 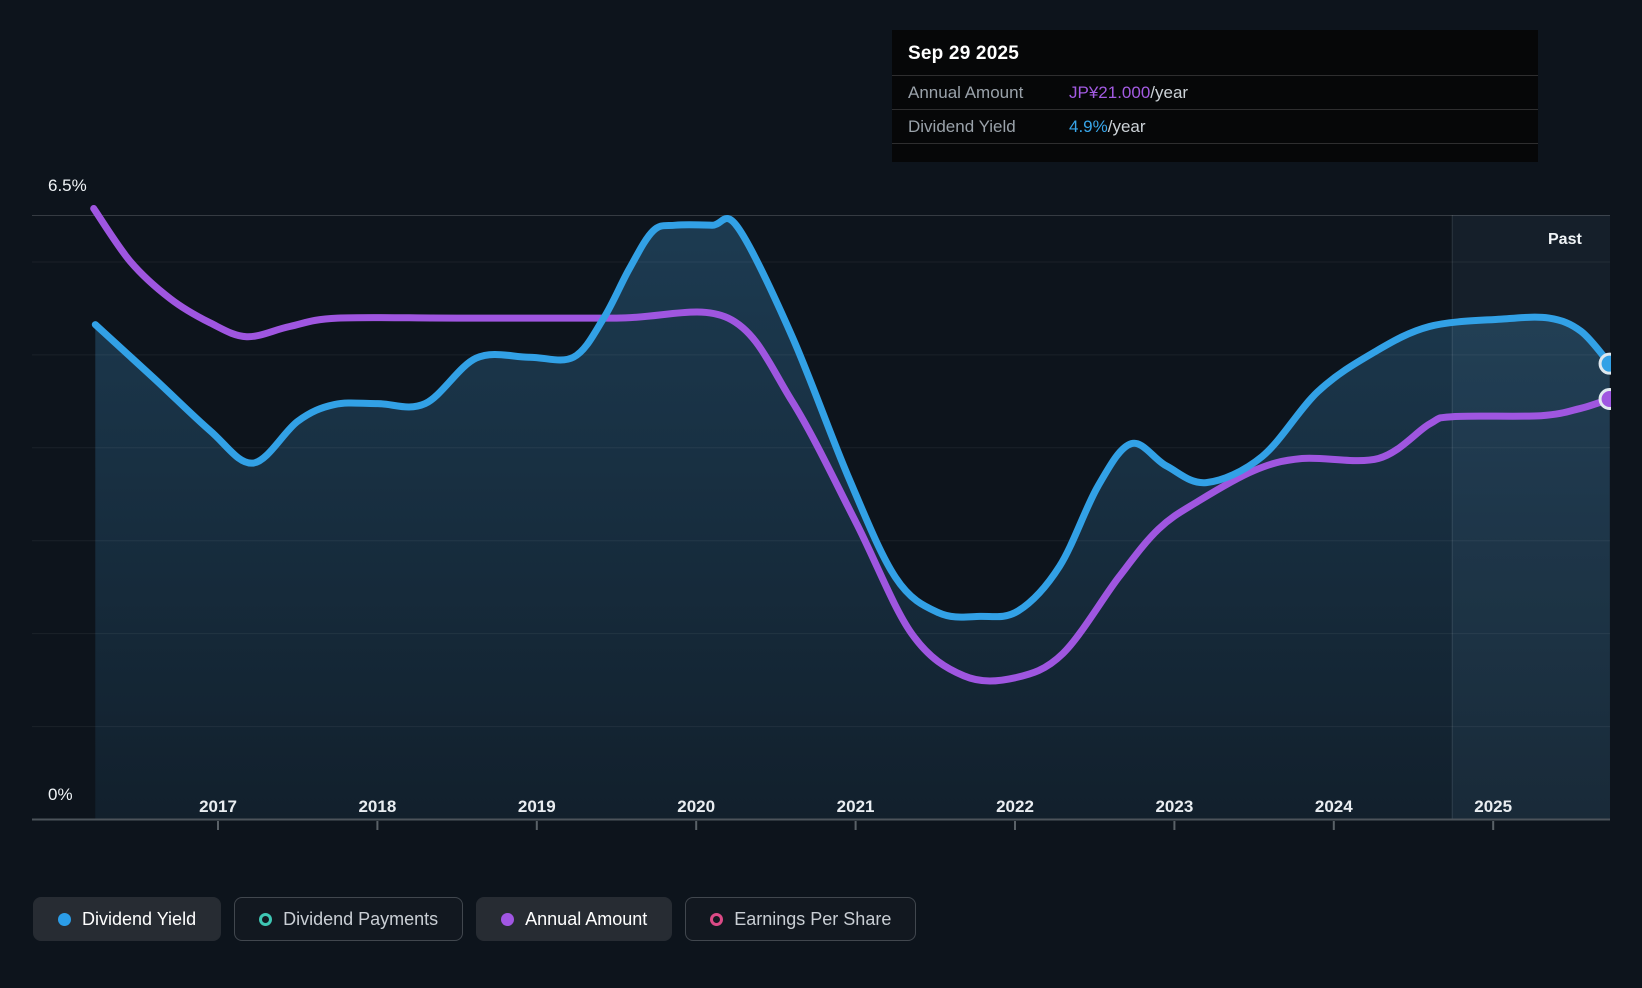 I want to click on x-axis-year-label: 2024, so click(x=1333, y=806).